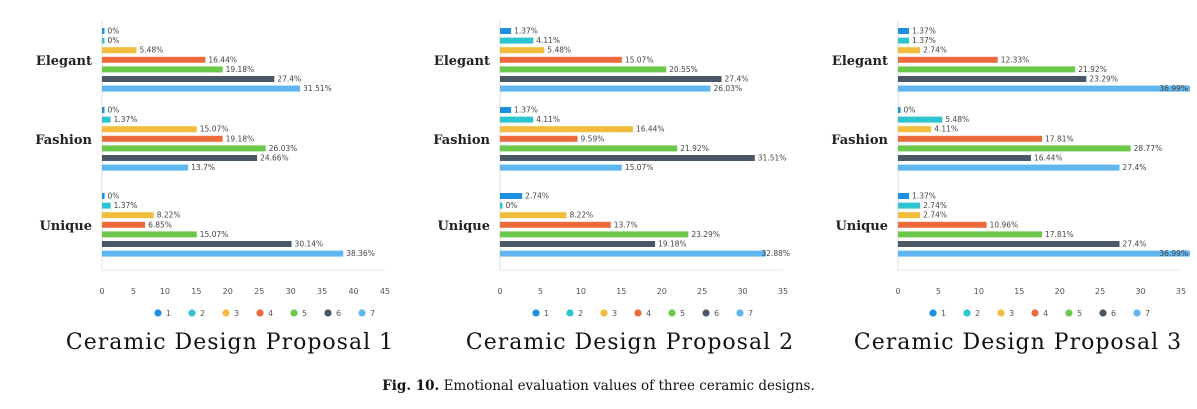 This screenshot has height=409, width=1197. Describe the element at coordinates (203, 167) in the screenshot. I see `bar-value-label: 13.7%` at that location.